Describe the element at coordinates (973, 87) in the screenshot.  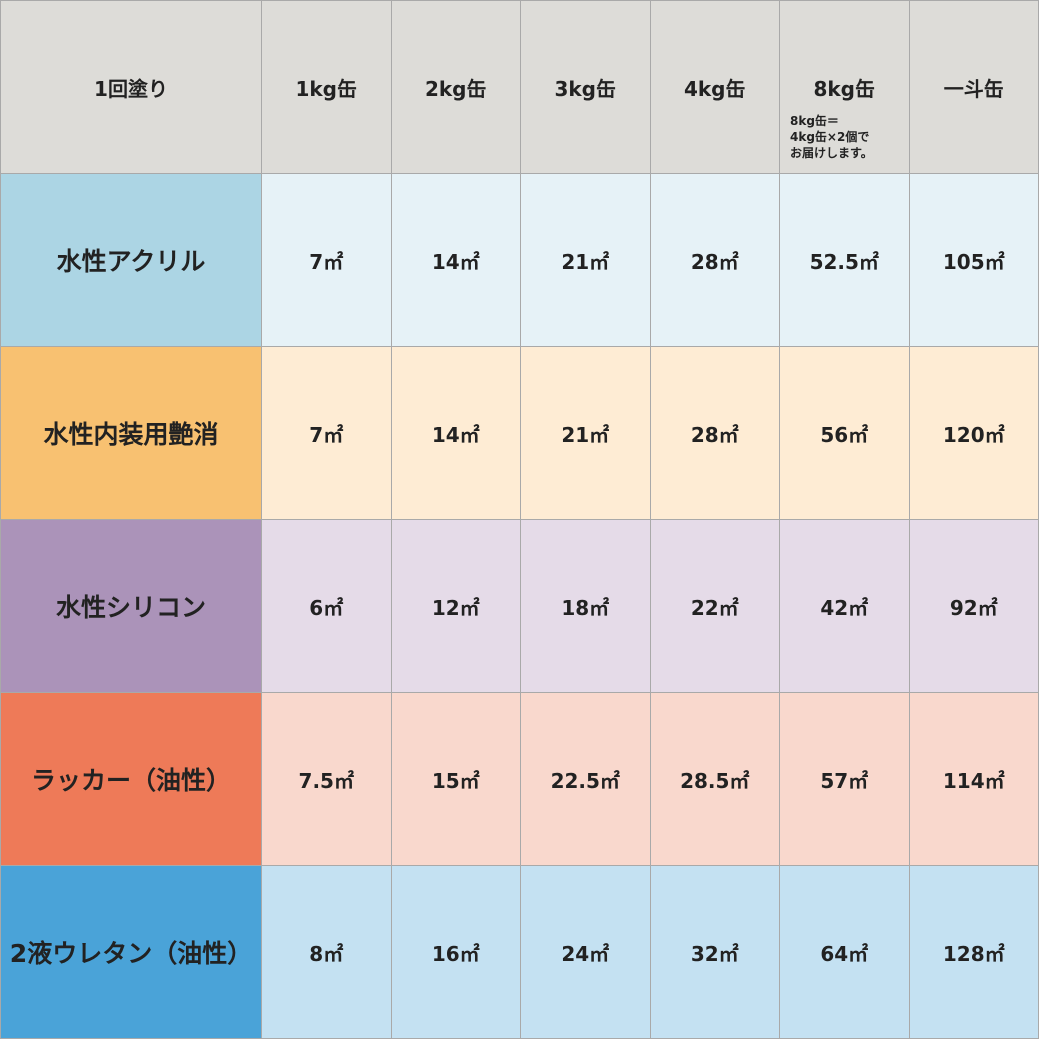
I see `header-col: 一斗缶` at that location.